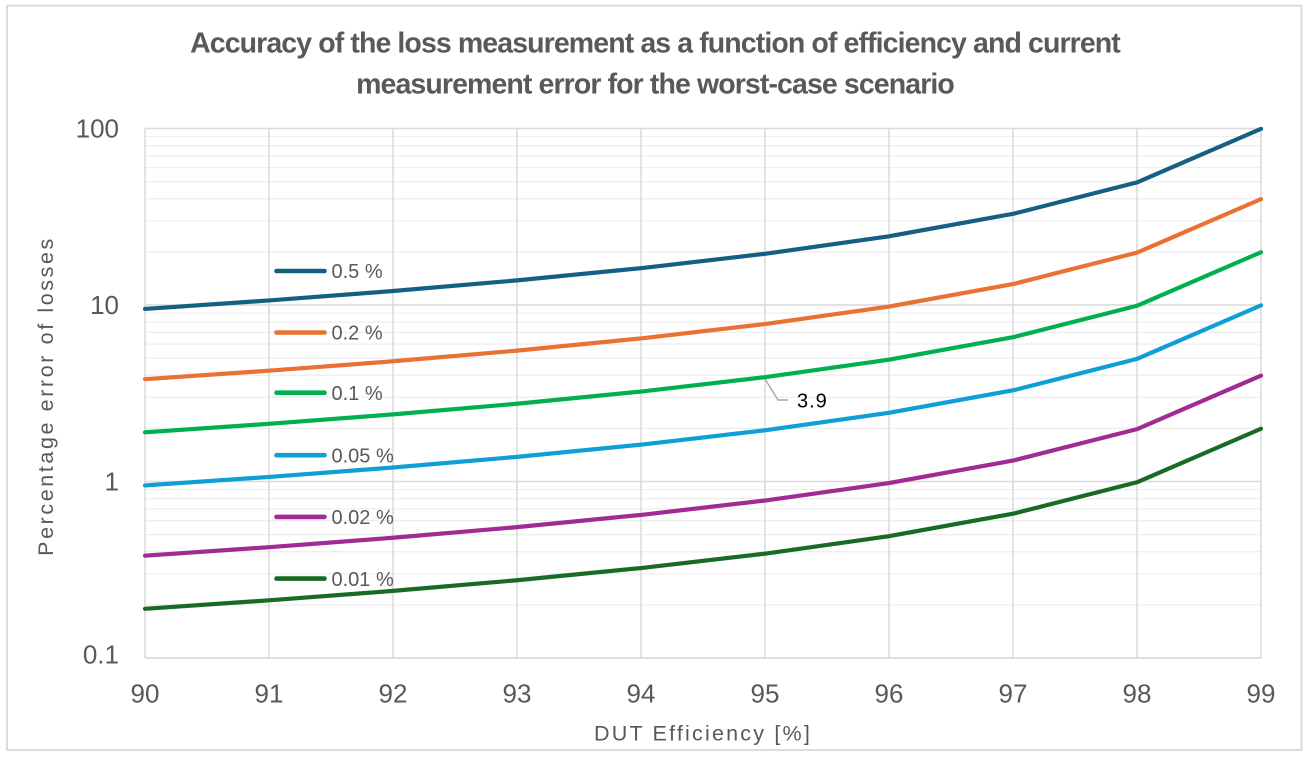 The width and height of the screenshot is (1315, 764). What do you see at coordinates (357, 272) in the screenshot?
I see `svg-text: 0.5 %` at bounding box center [357, 272].